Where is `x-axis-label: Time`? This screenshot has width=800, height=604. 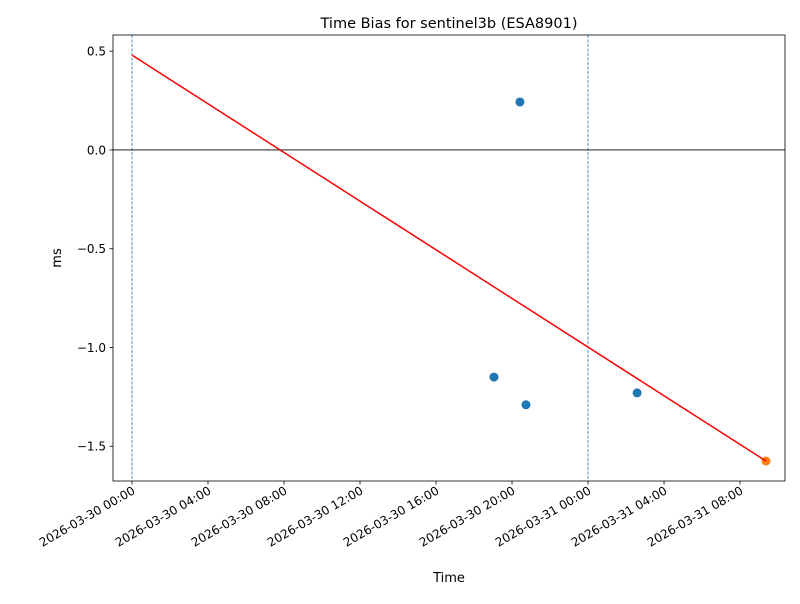 x-axis-label: Time is located at coordinates (448, 578).